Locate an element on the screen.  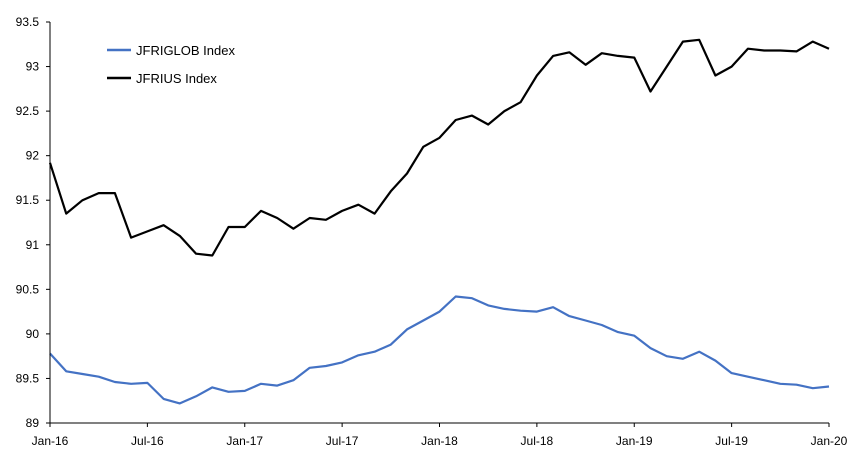
y-tick-label: 90 is located at coordinates (33, 334).